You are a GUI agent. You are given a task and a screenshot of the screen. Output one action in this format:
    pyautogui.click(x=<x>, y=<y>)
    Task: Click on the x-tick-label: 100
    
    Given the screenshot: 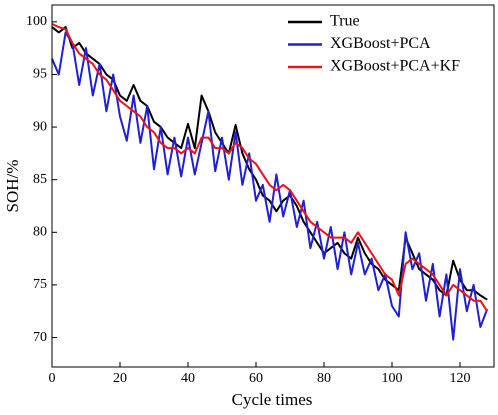 What is the action you would take?
    pyautogui.click(x=392, y=378)
    